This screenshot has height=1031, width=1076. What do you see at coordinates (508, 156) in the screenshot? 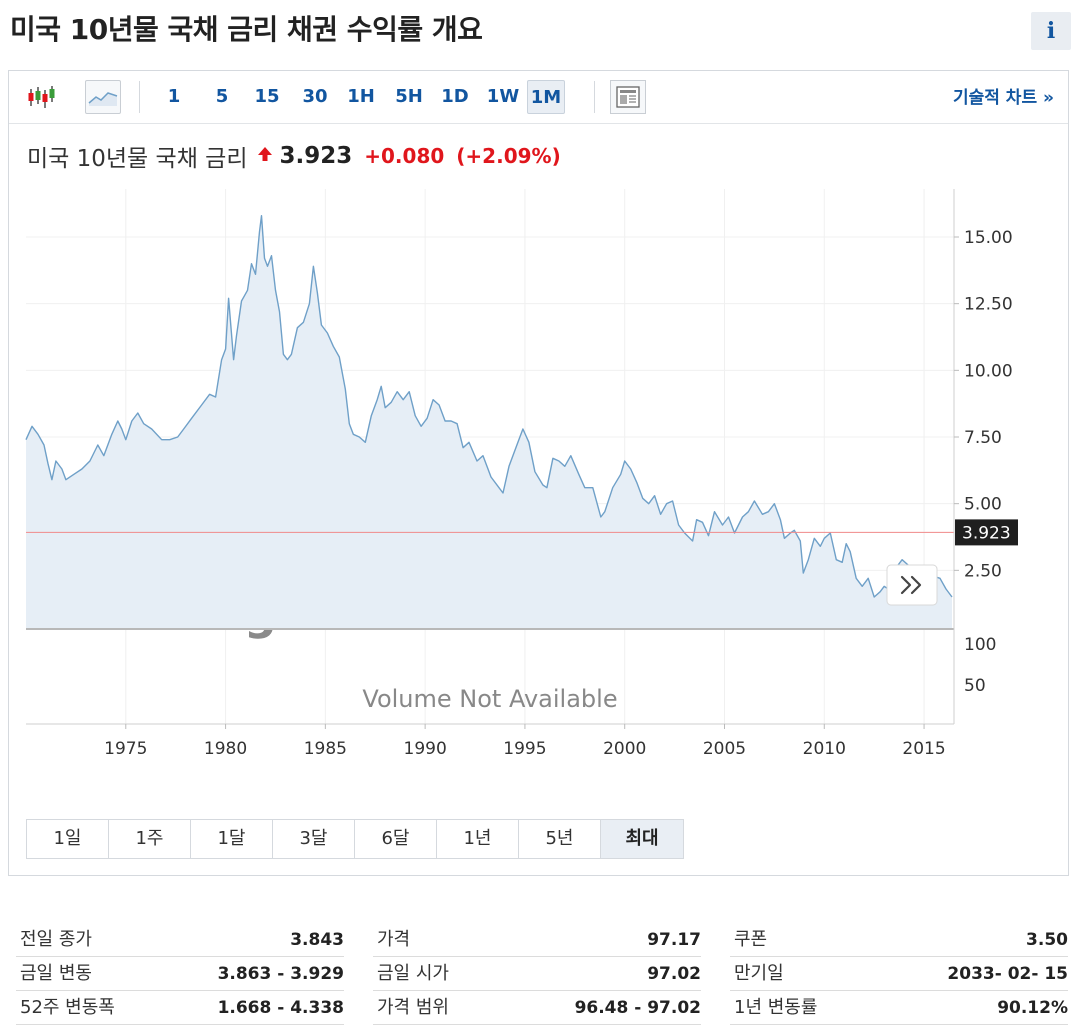
I see `price-change-percent: (+2.09%)` at bounding box center [508, 156].